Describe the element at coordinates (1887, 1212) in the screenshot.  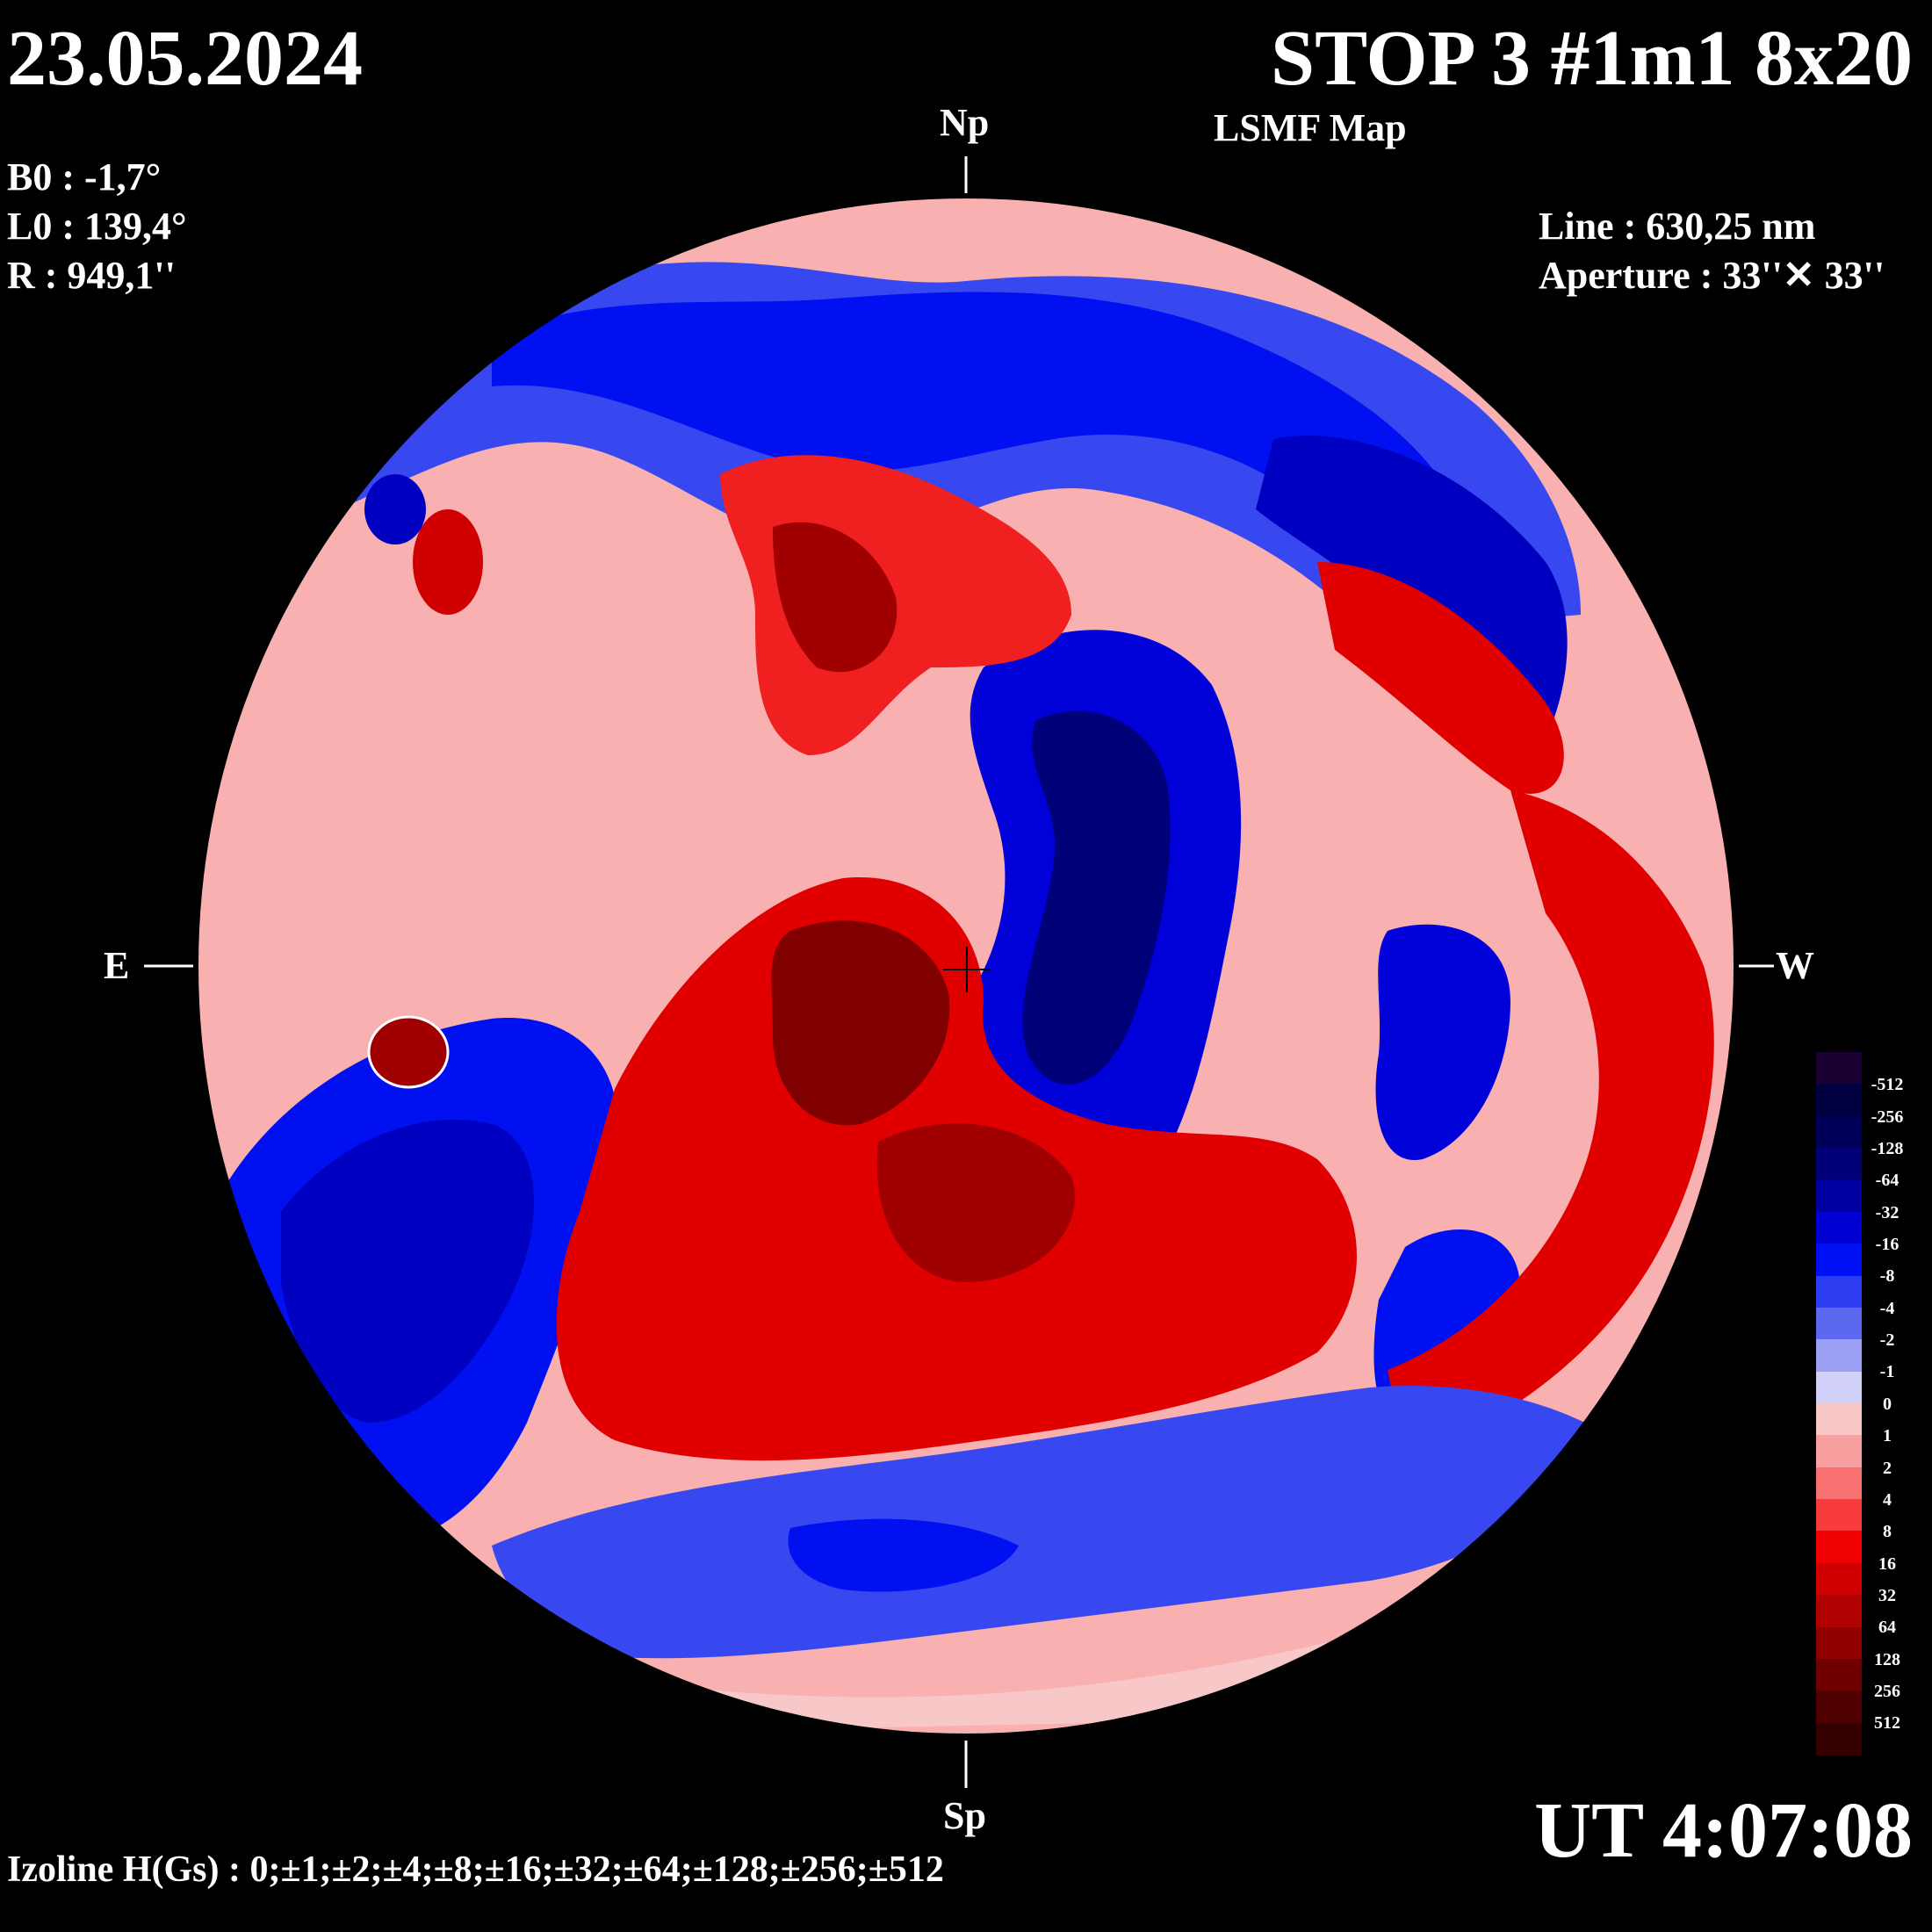
I see `legend-label: -32` at that location.